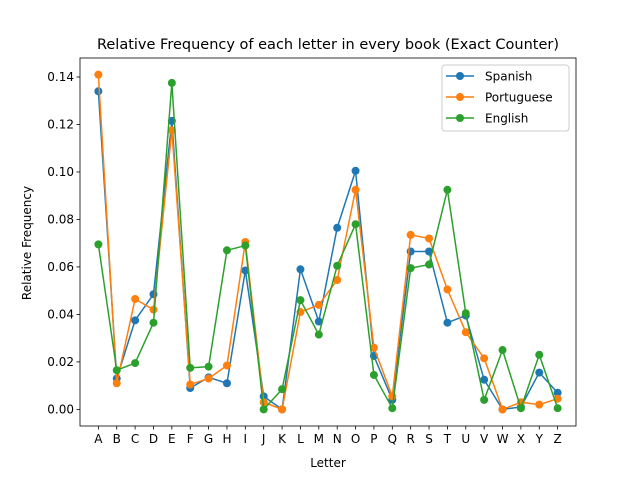 This screenshot has width=640, height=484. Describe the element at coordinates (506, 119) in the screenshot. I see `legend-label: English` at that location.